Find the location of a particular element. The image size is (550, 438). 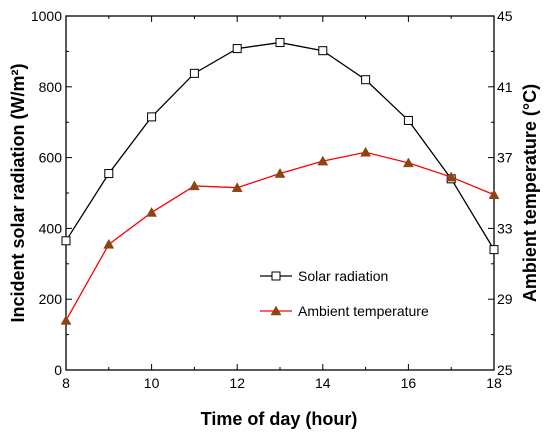

right-tick-label: 29 is located at coordinates (505, 299).